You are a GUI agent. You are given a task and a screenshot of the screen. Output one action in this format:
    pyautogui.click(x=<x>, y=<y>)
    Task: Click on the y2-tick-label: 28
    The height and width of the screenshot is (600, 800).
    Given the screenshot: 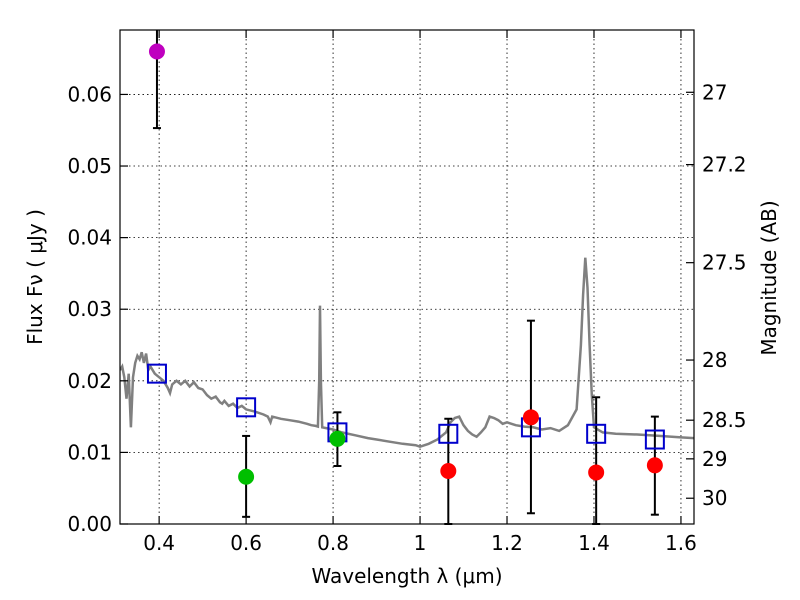 What is the action you would take?
    pyautogui.click(x=714, y=360)
    